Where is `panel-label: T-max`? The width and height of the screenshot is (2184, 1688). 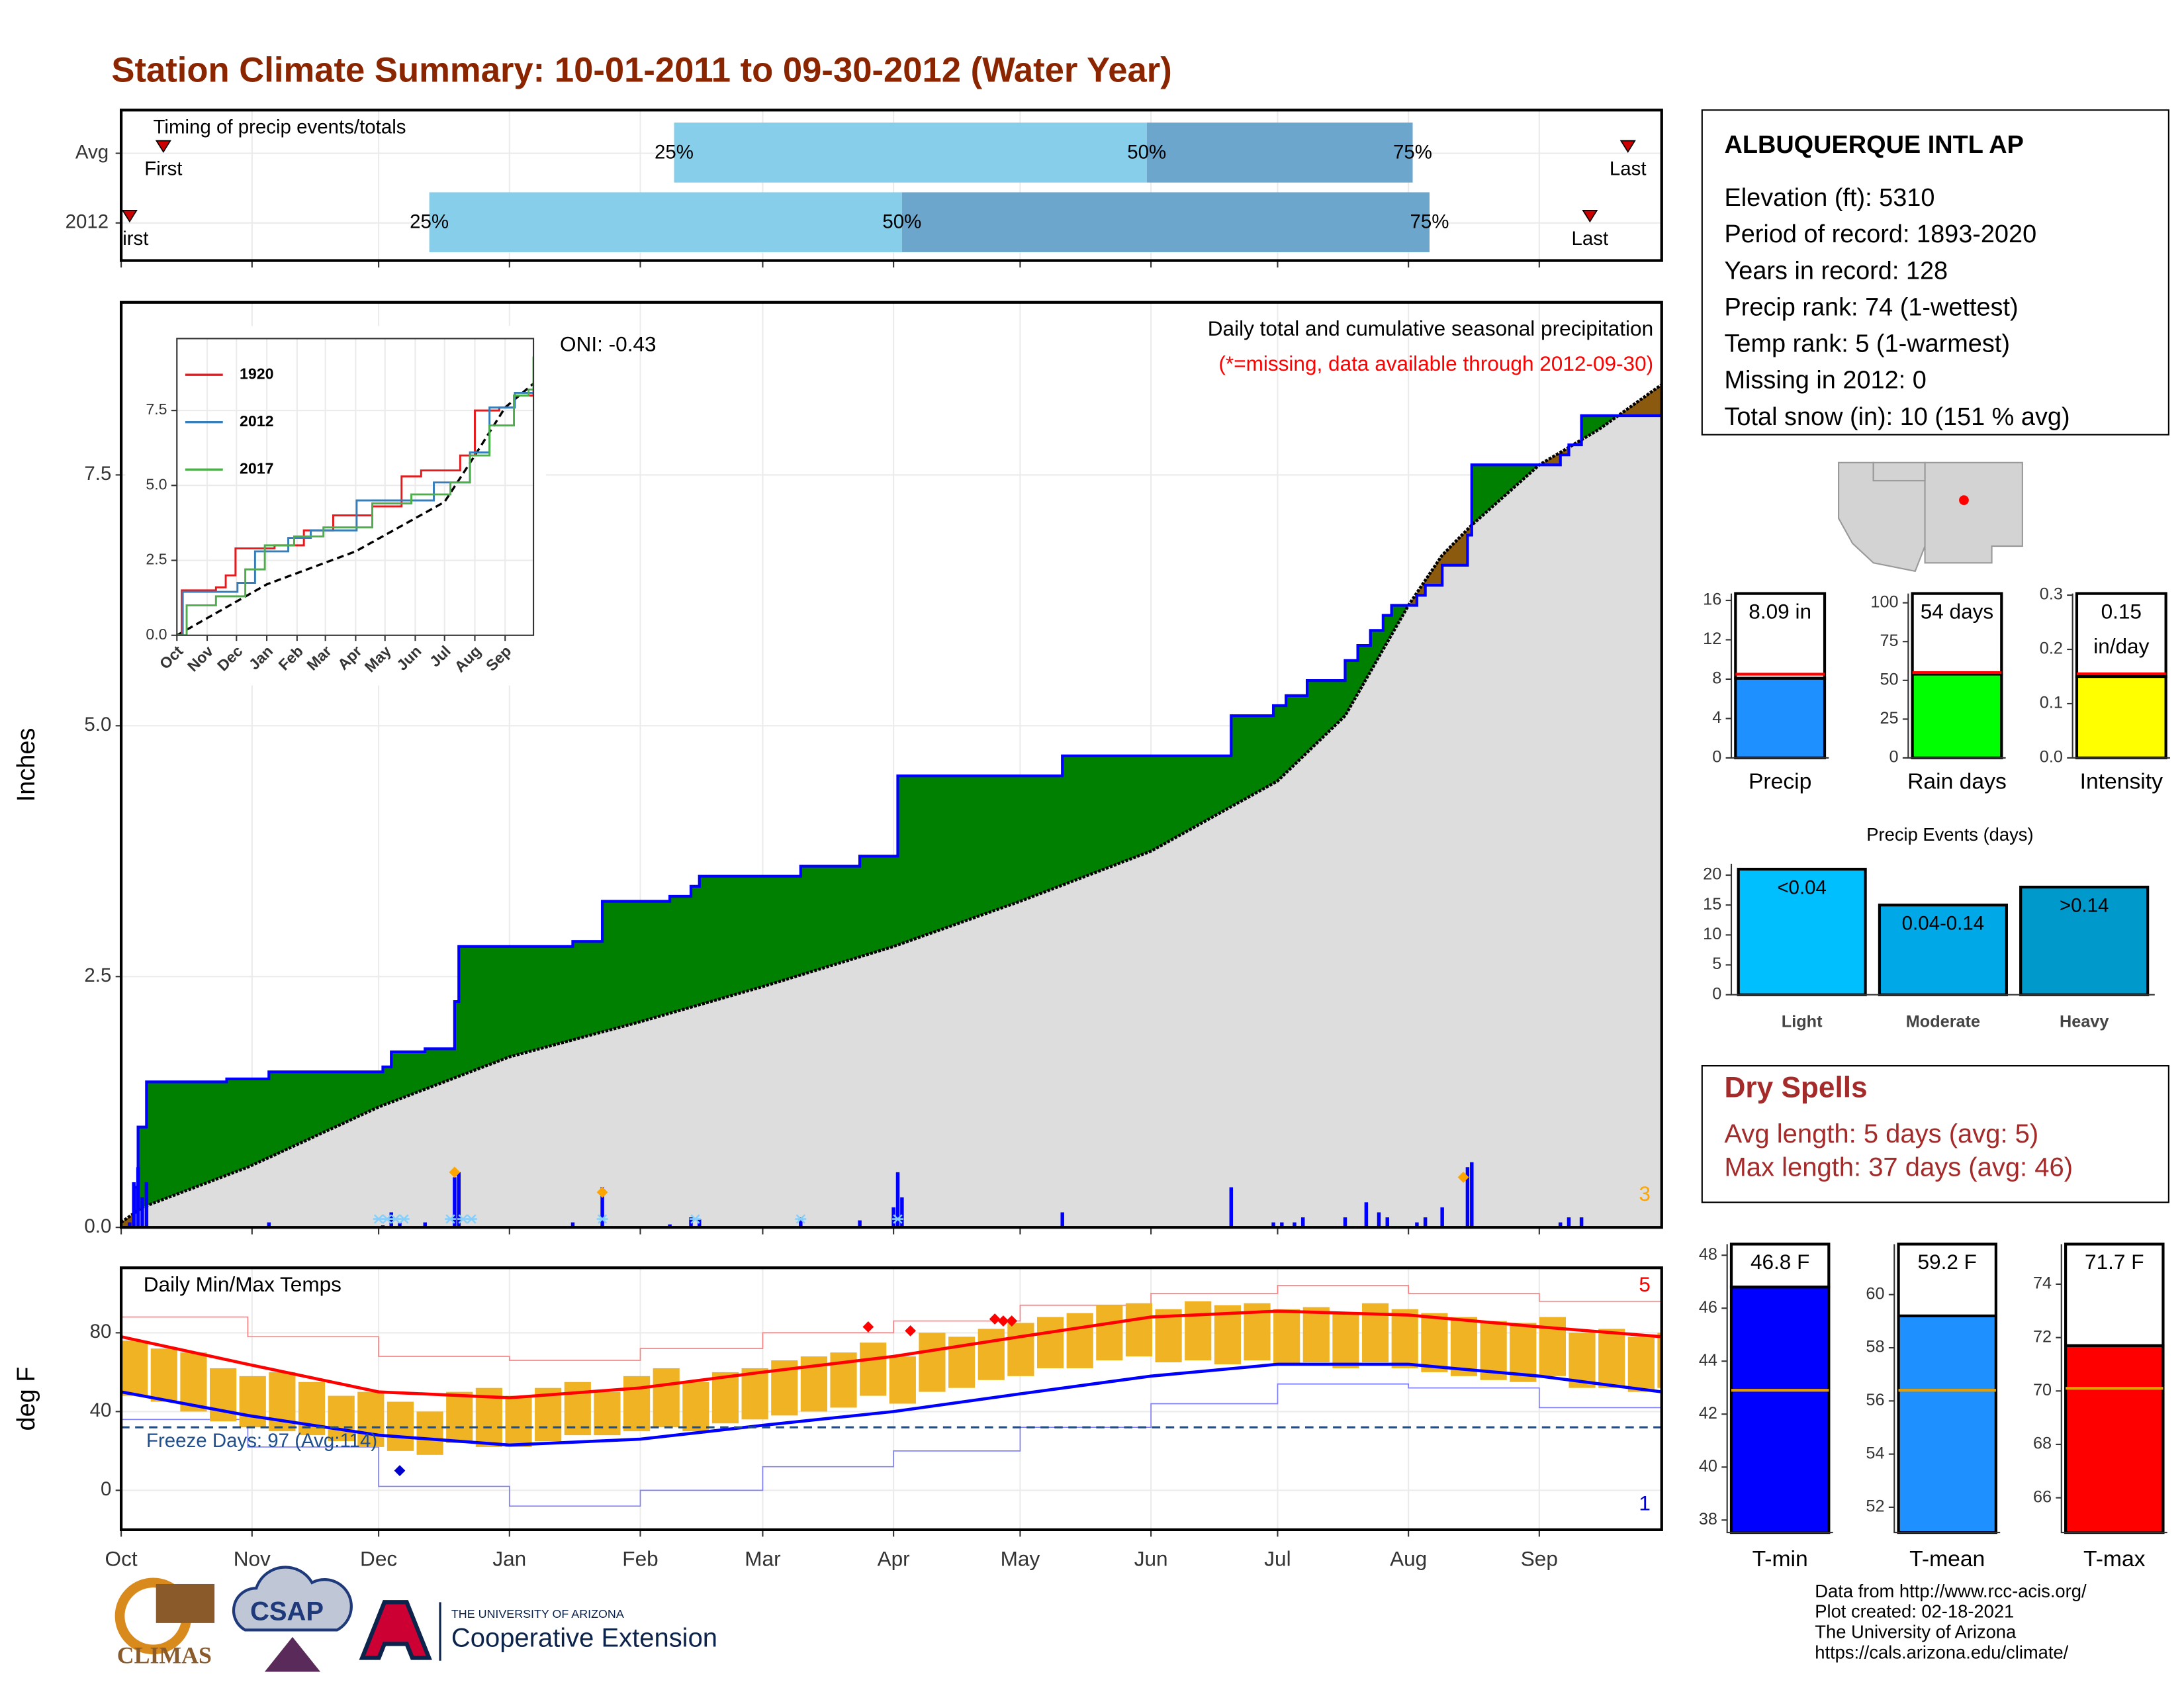 panel-label: T-max is located at coordinates (2114, 1559).